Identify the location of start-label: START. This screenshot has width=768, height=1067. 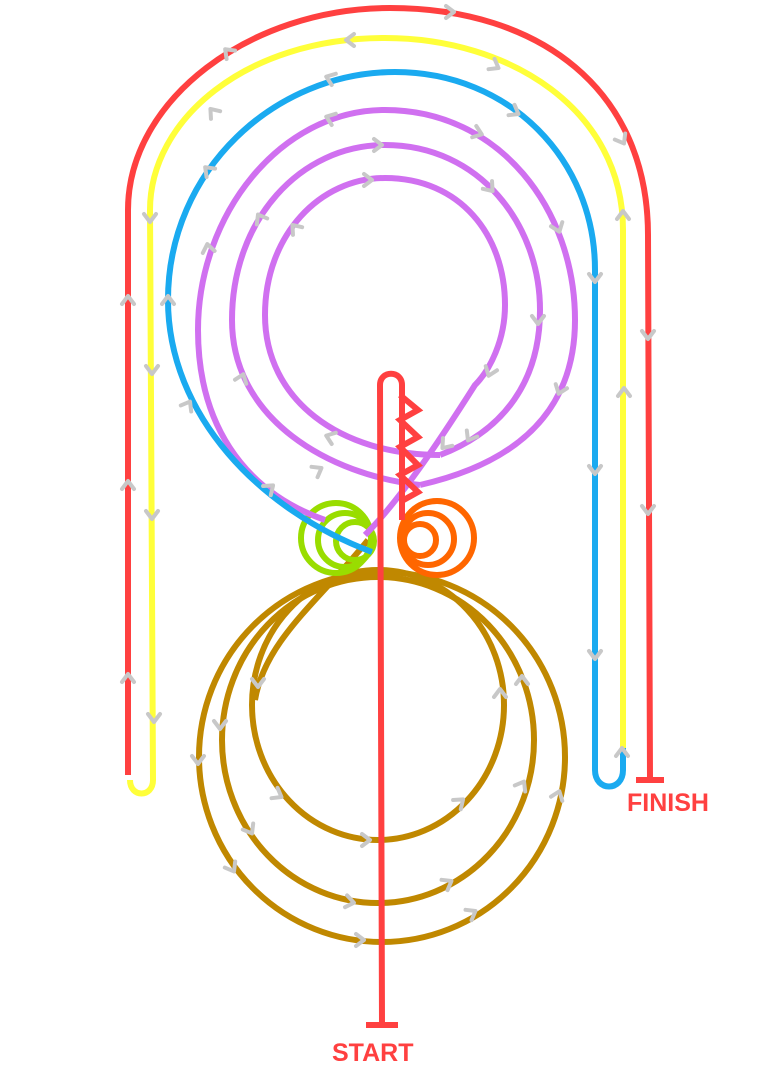
(373, 1053).